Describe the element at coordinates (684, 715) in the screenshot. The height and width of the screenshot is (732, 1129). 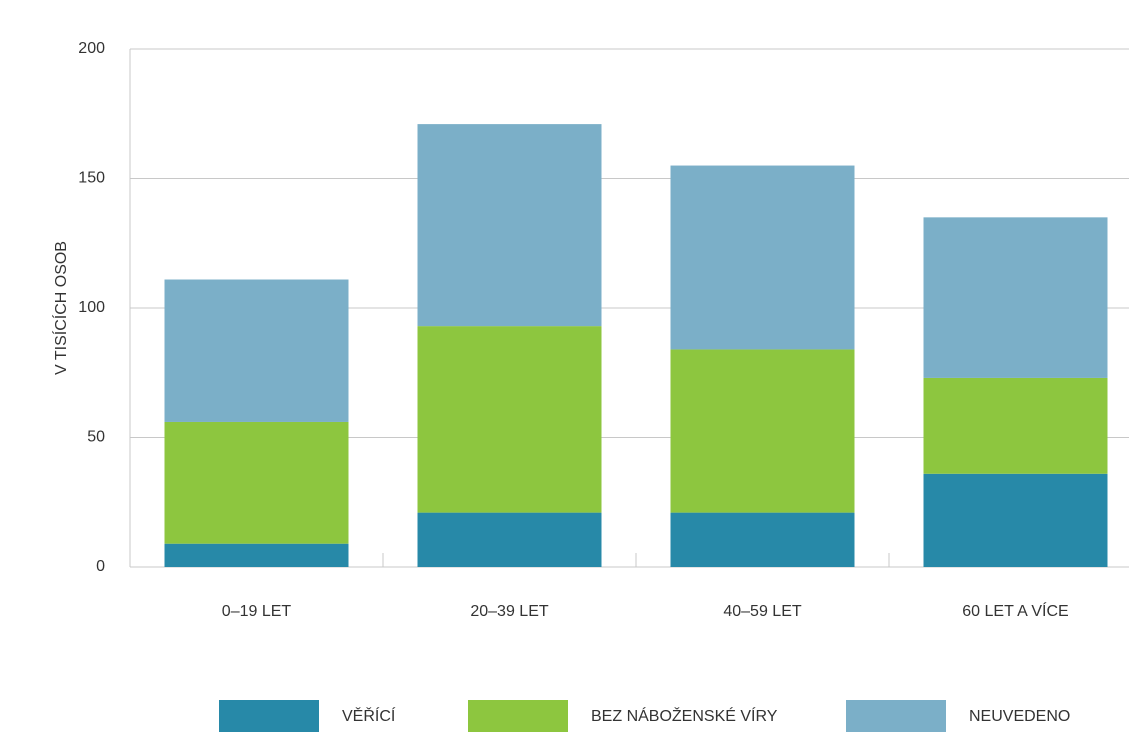
I see `legend-label: BEZ NÁBOŽENSKÉ VÍRY` at that location.